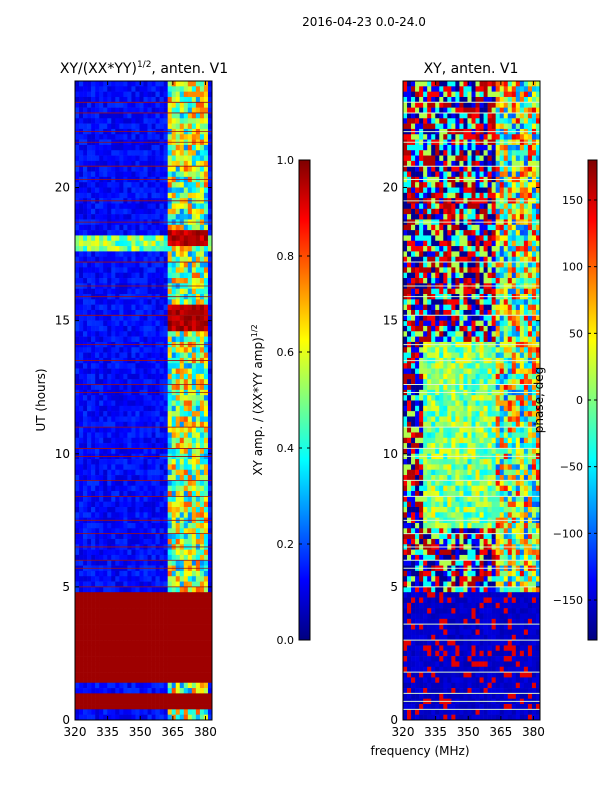  What do you see at coordinates (286, 640) in the screenshot?
I see `colorbar-tick-label: 0.0` at bounding box center [286, 640].